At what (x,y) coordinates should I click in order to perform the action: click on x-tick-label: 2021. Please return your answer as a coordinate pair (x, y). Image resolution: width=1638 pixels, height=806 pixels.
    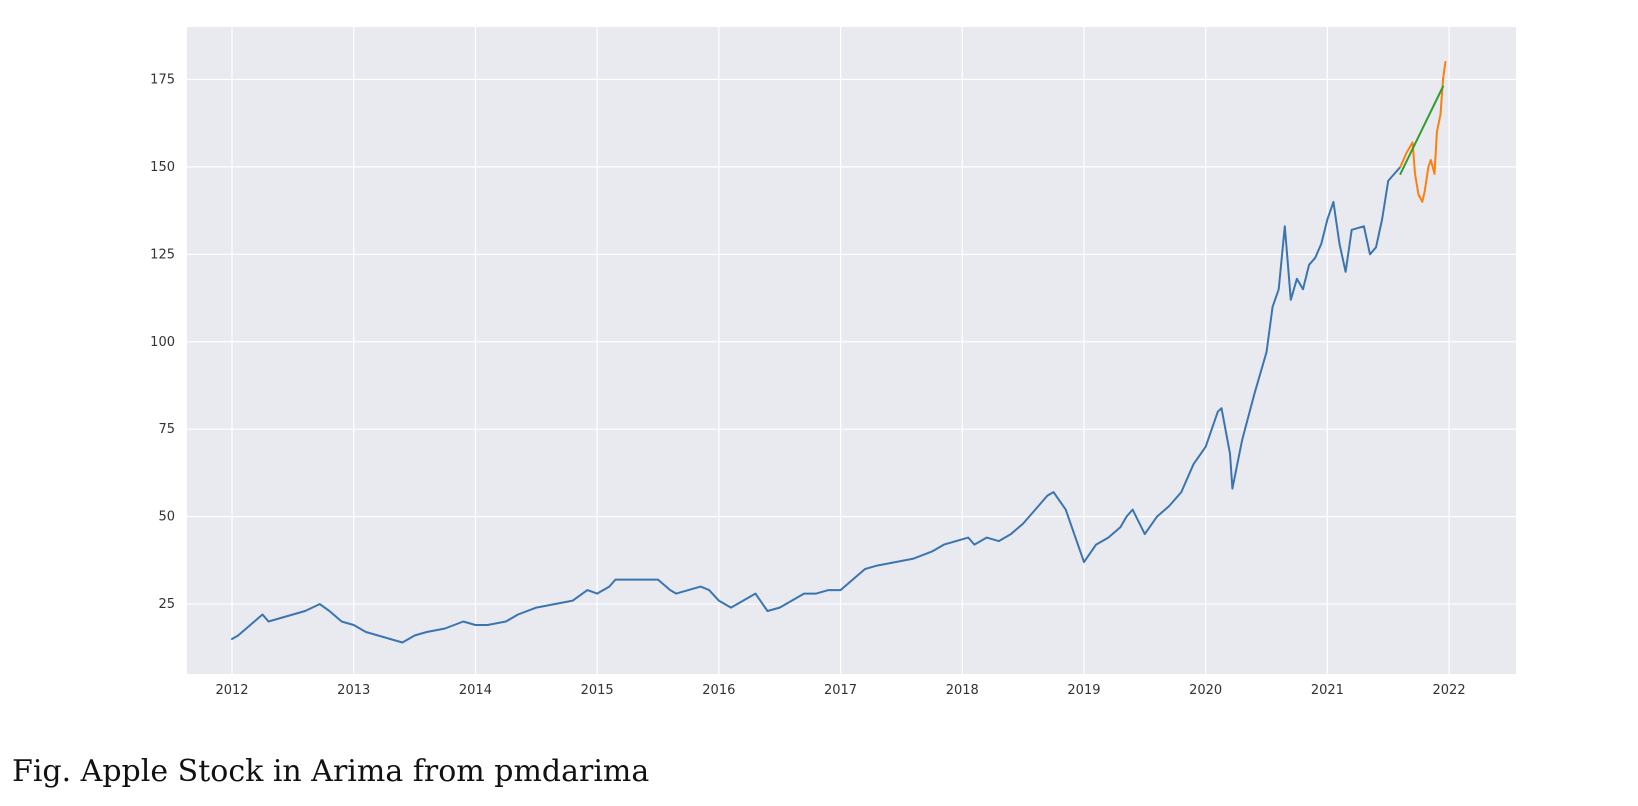
    Looking at the image, I should click on (1327, 690).